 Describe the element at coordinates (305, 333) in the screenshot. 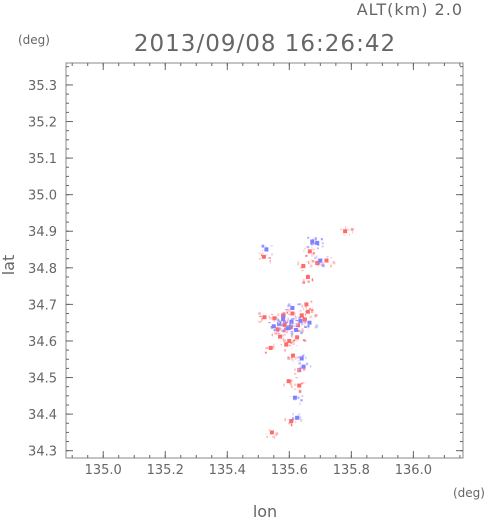

I see `data-points` at that location.